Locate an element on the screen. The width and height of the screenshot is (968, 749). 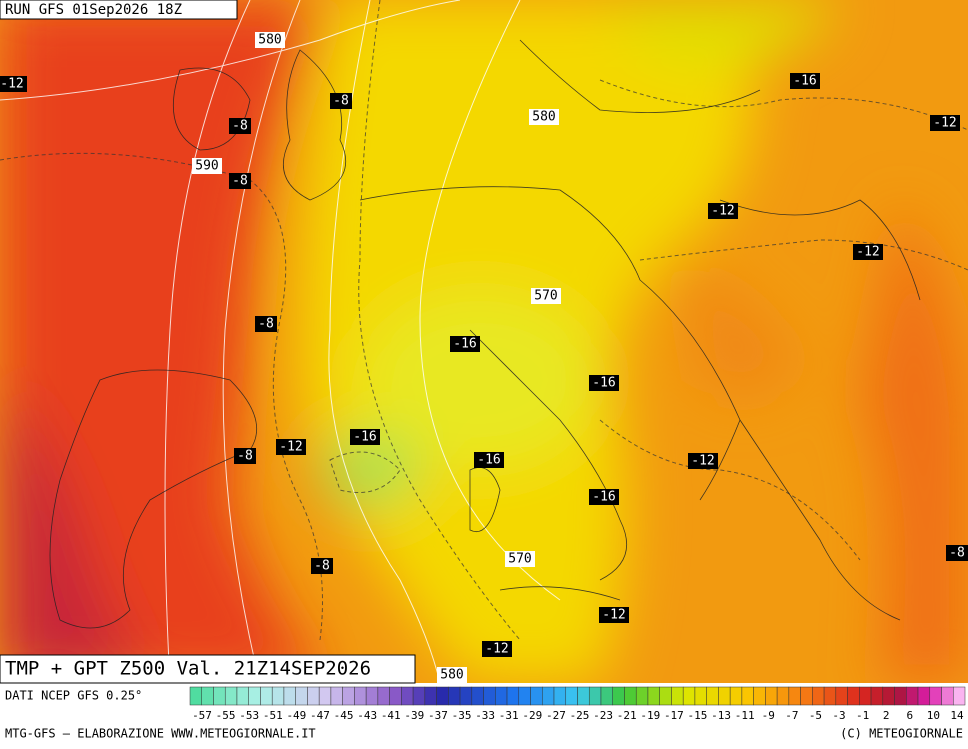
colorbar-label: -9 is located at coordinates (768, 715).